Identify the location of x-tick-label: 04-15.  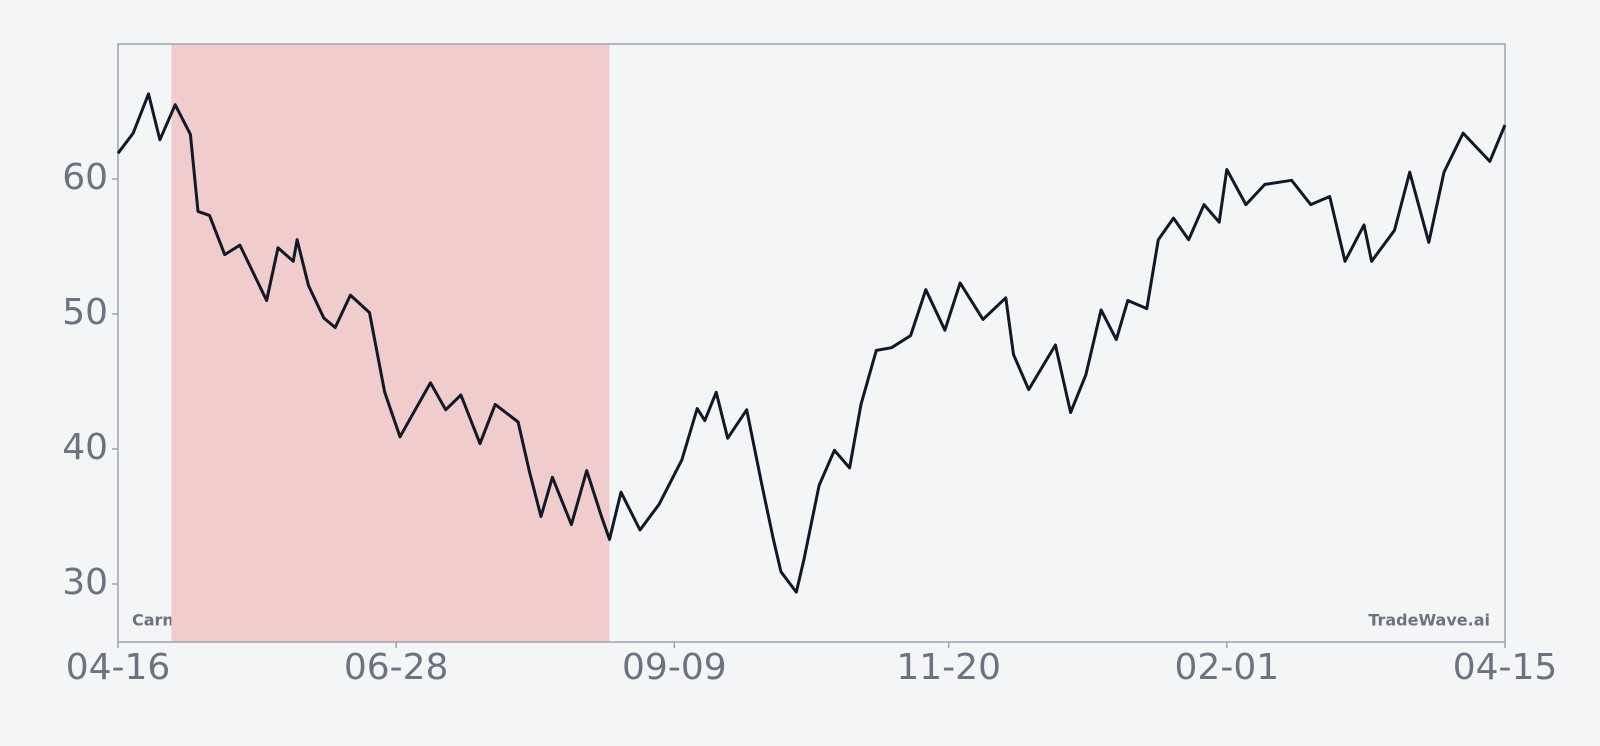
(1505, 667).